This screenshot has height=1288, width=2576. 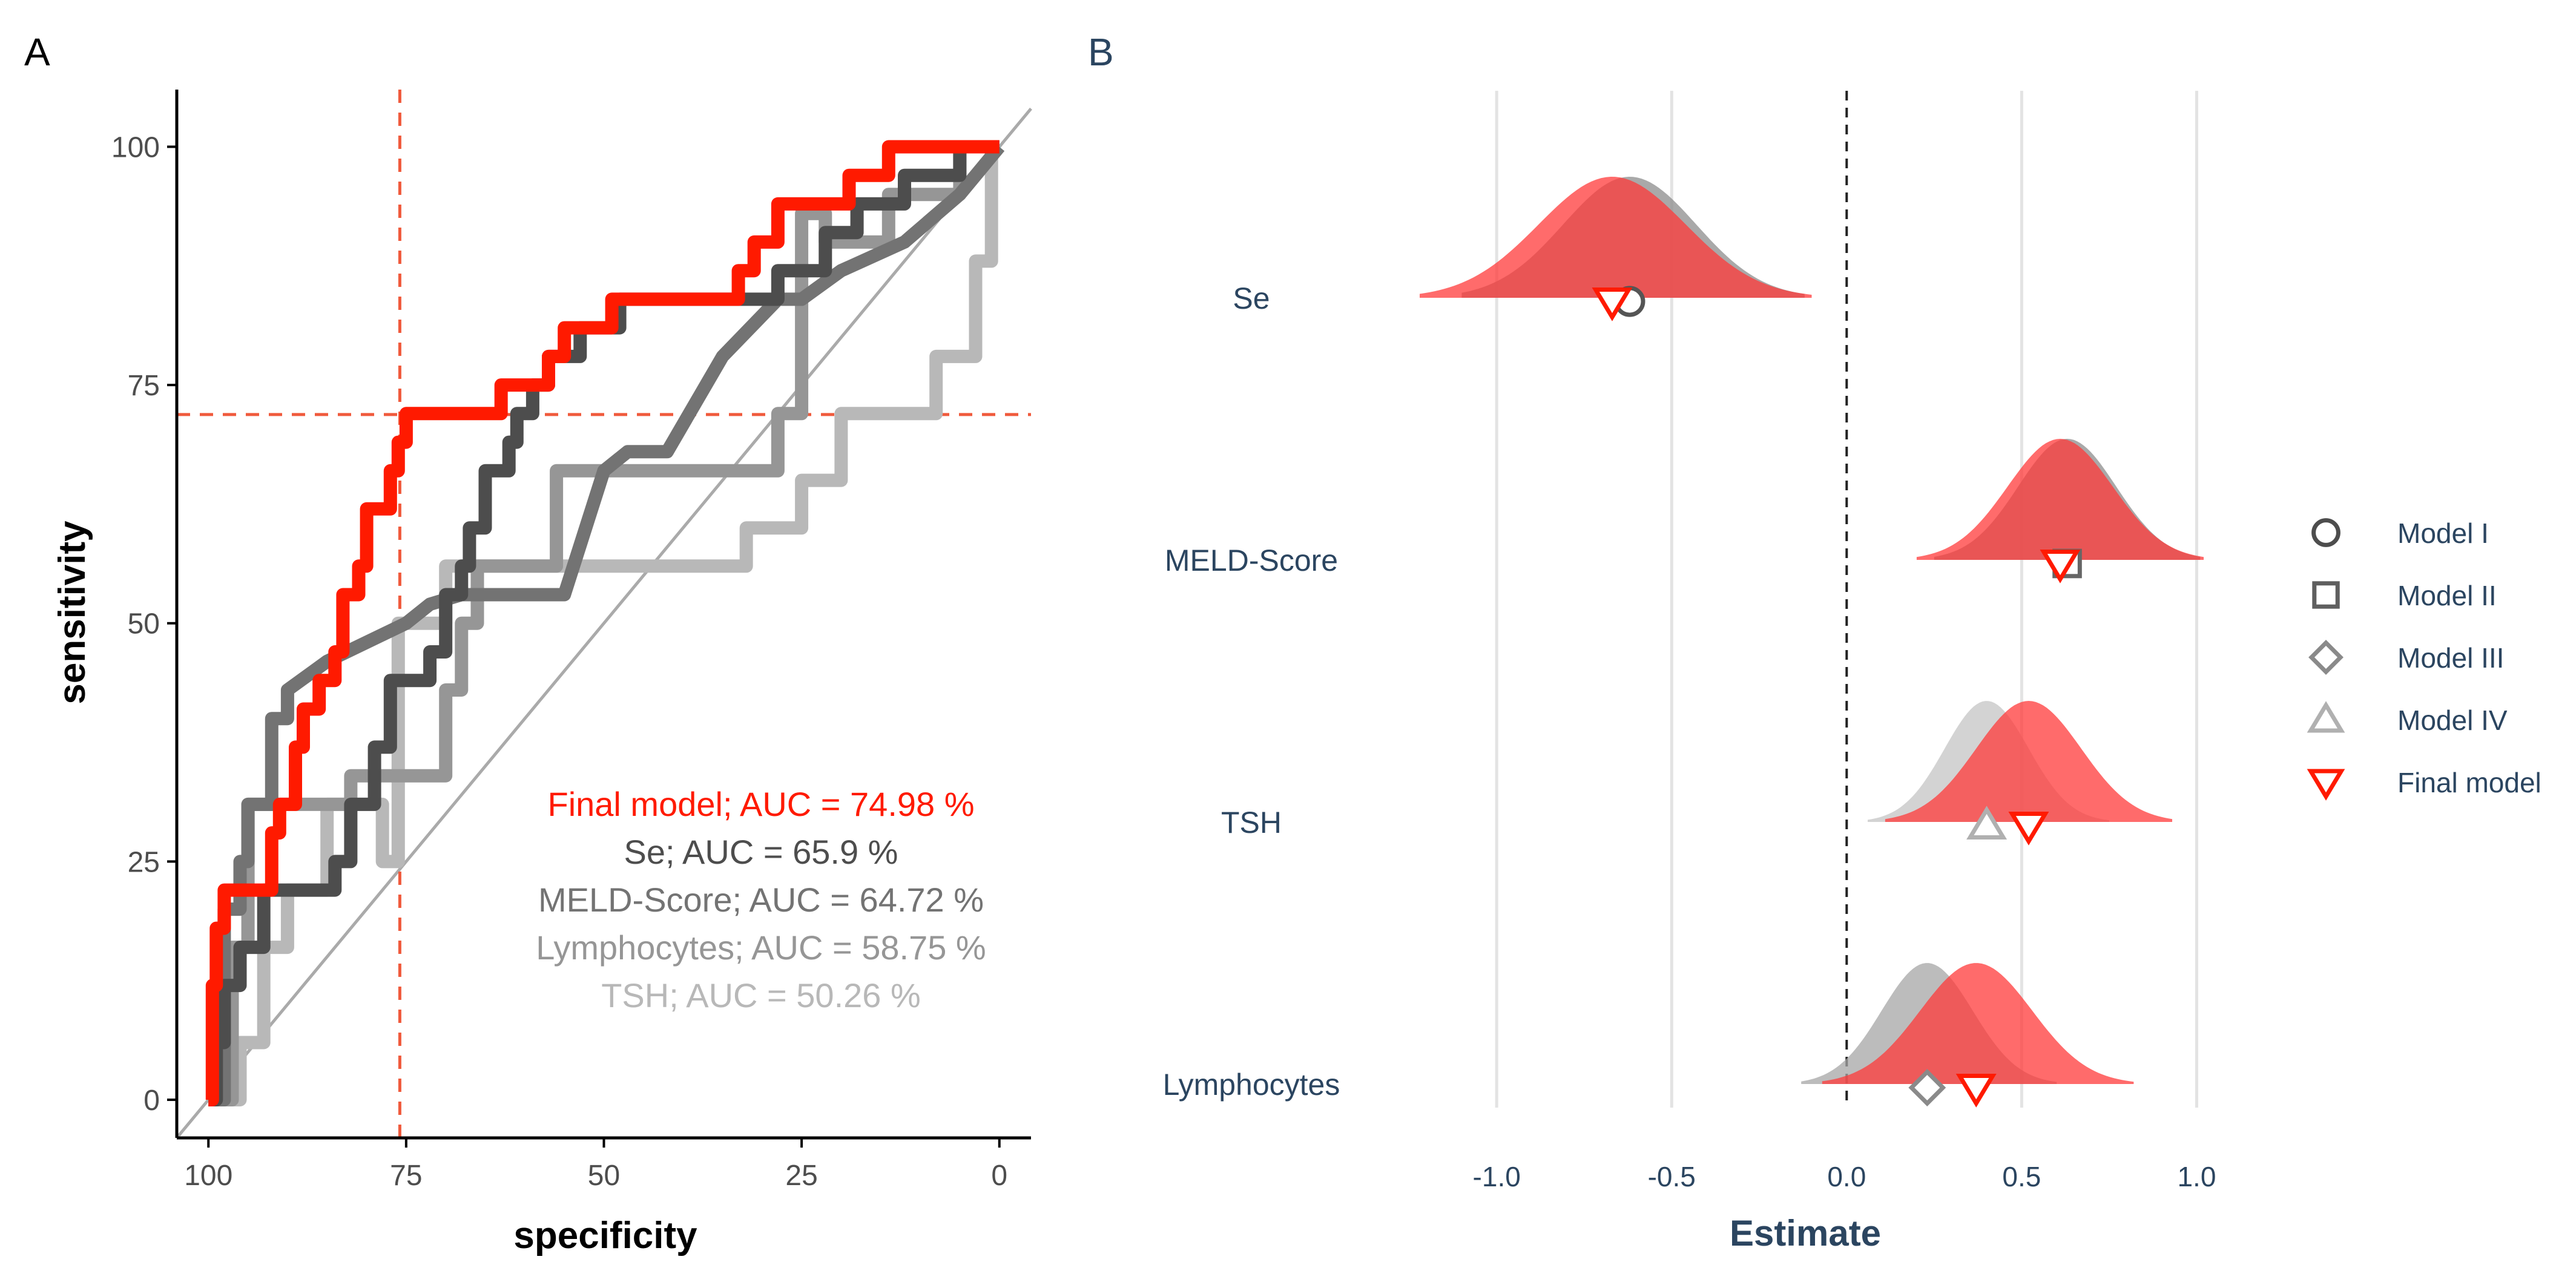 I want to click on legend-lymph-auc: Lymphocytes; AUC = 58.75 %, so click(x=761, y=947).